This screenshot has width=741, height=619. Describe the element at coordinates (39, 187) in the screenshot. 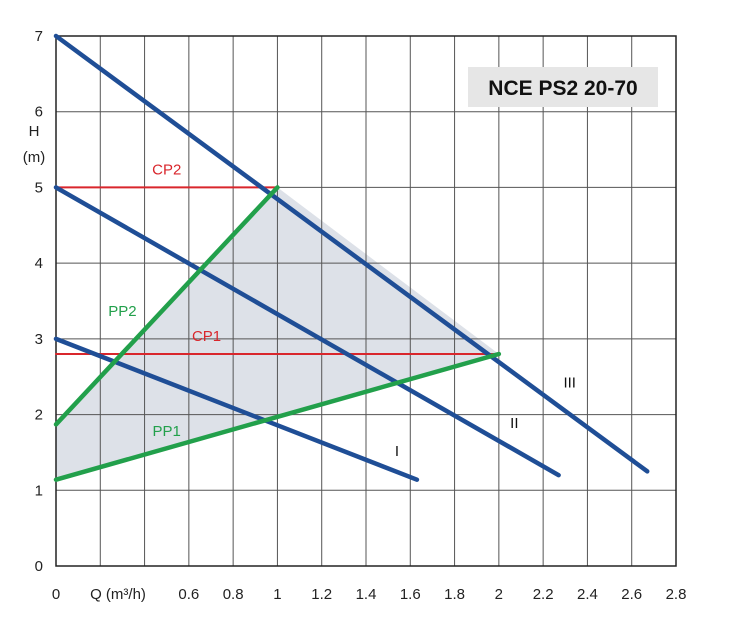

I see `y-tick-label: 5` at that location.